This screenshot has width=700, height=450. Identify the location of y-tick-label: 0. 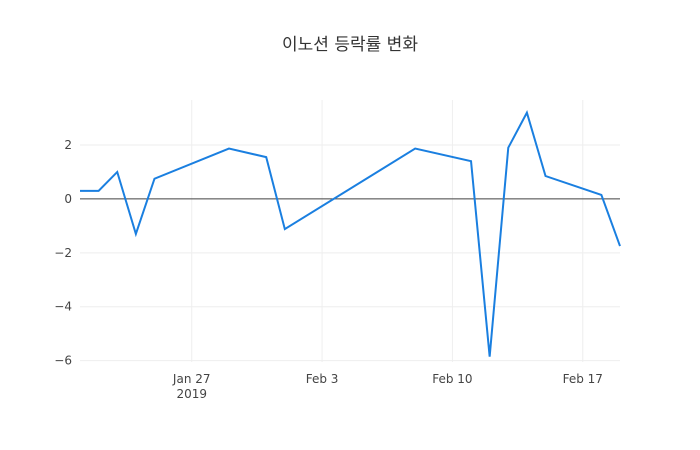
(68, 199).